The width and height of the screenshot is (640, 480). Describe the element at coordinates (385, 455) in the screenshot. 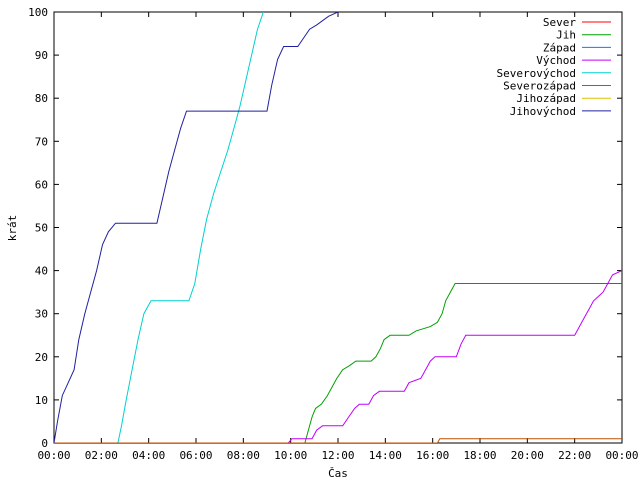

I see `x-tick-label: 14:00` at that location.